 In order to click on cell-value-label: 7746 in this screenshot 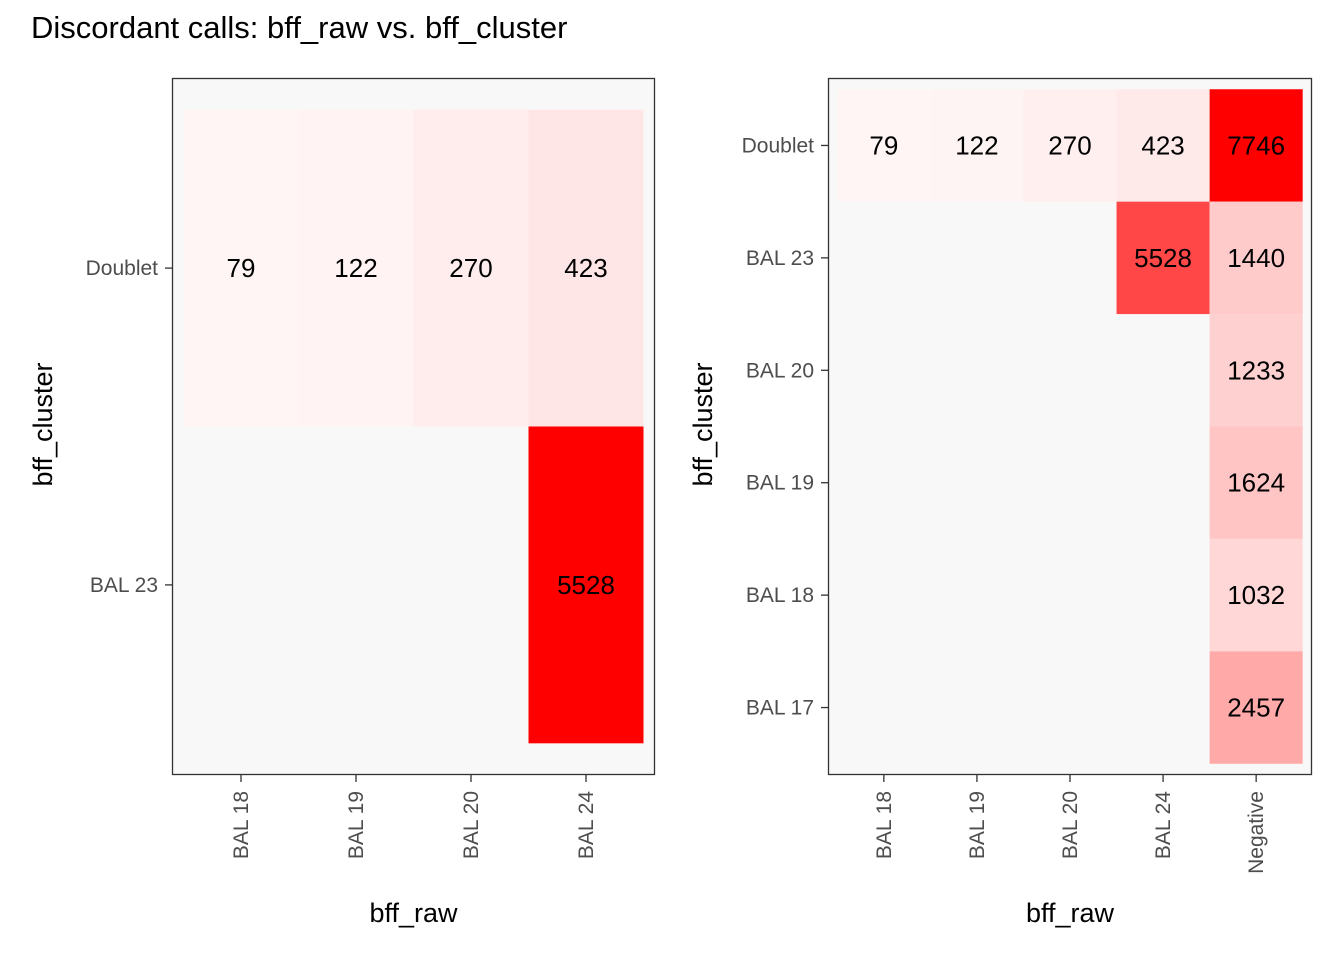, I will do `click(1256, 145)`.